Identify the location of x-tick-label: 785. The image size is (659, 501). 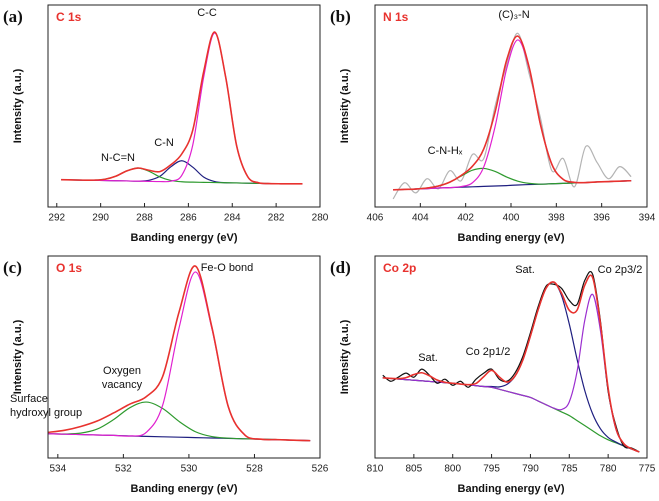
(569, 469).